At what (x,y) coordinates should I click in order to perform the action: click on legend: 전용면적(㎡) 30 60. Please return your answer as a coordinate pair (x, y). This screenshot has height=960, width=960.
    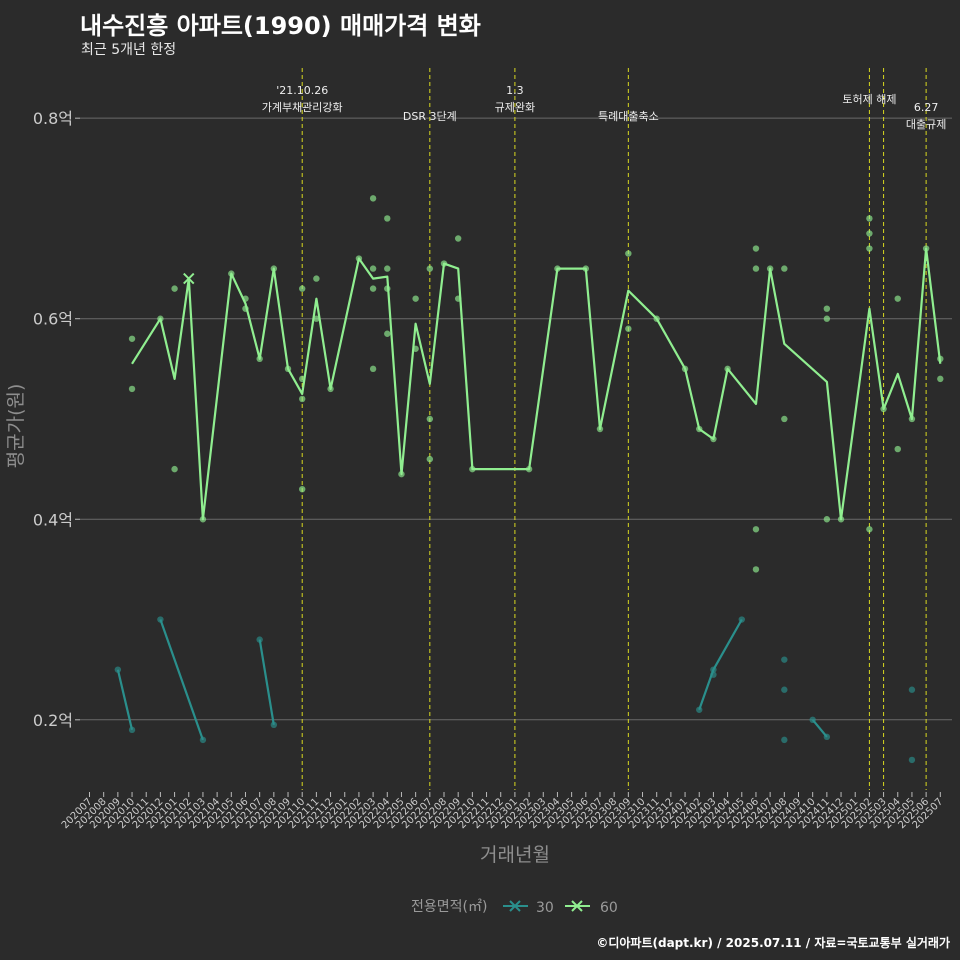
    Looking at the image, I should click on (514, 907).